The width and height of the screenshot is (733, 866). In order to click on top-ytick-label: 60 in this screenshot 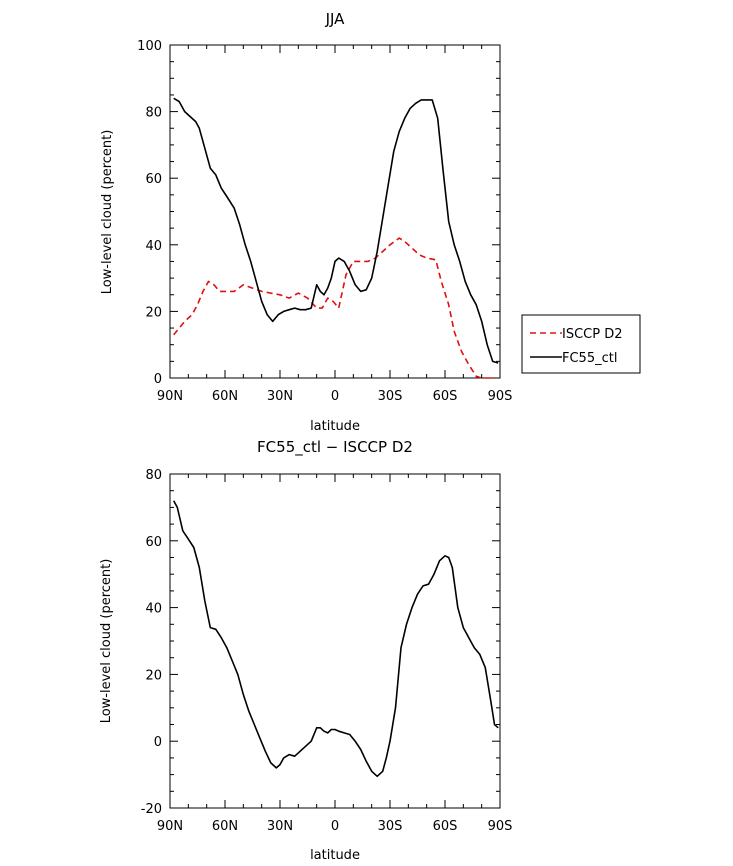, I will do `click(153, 179)`.